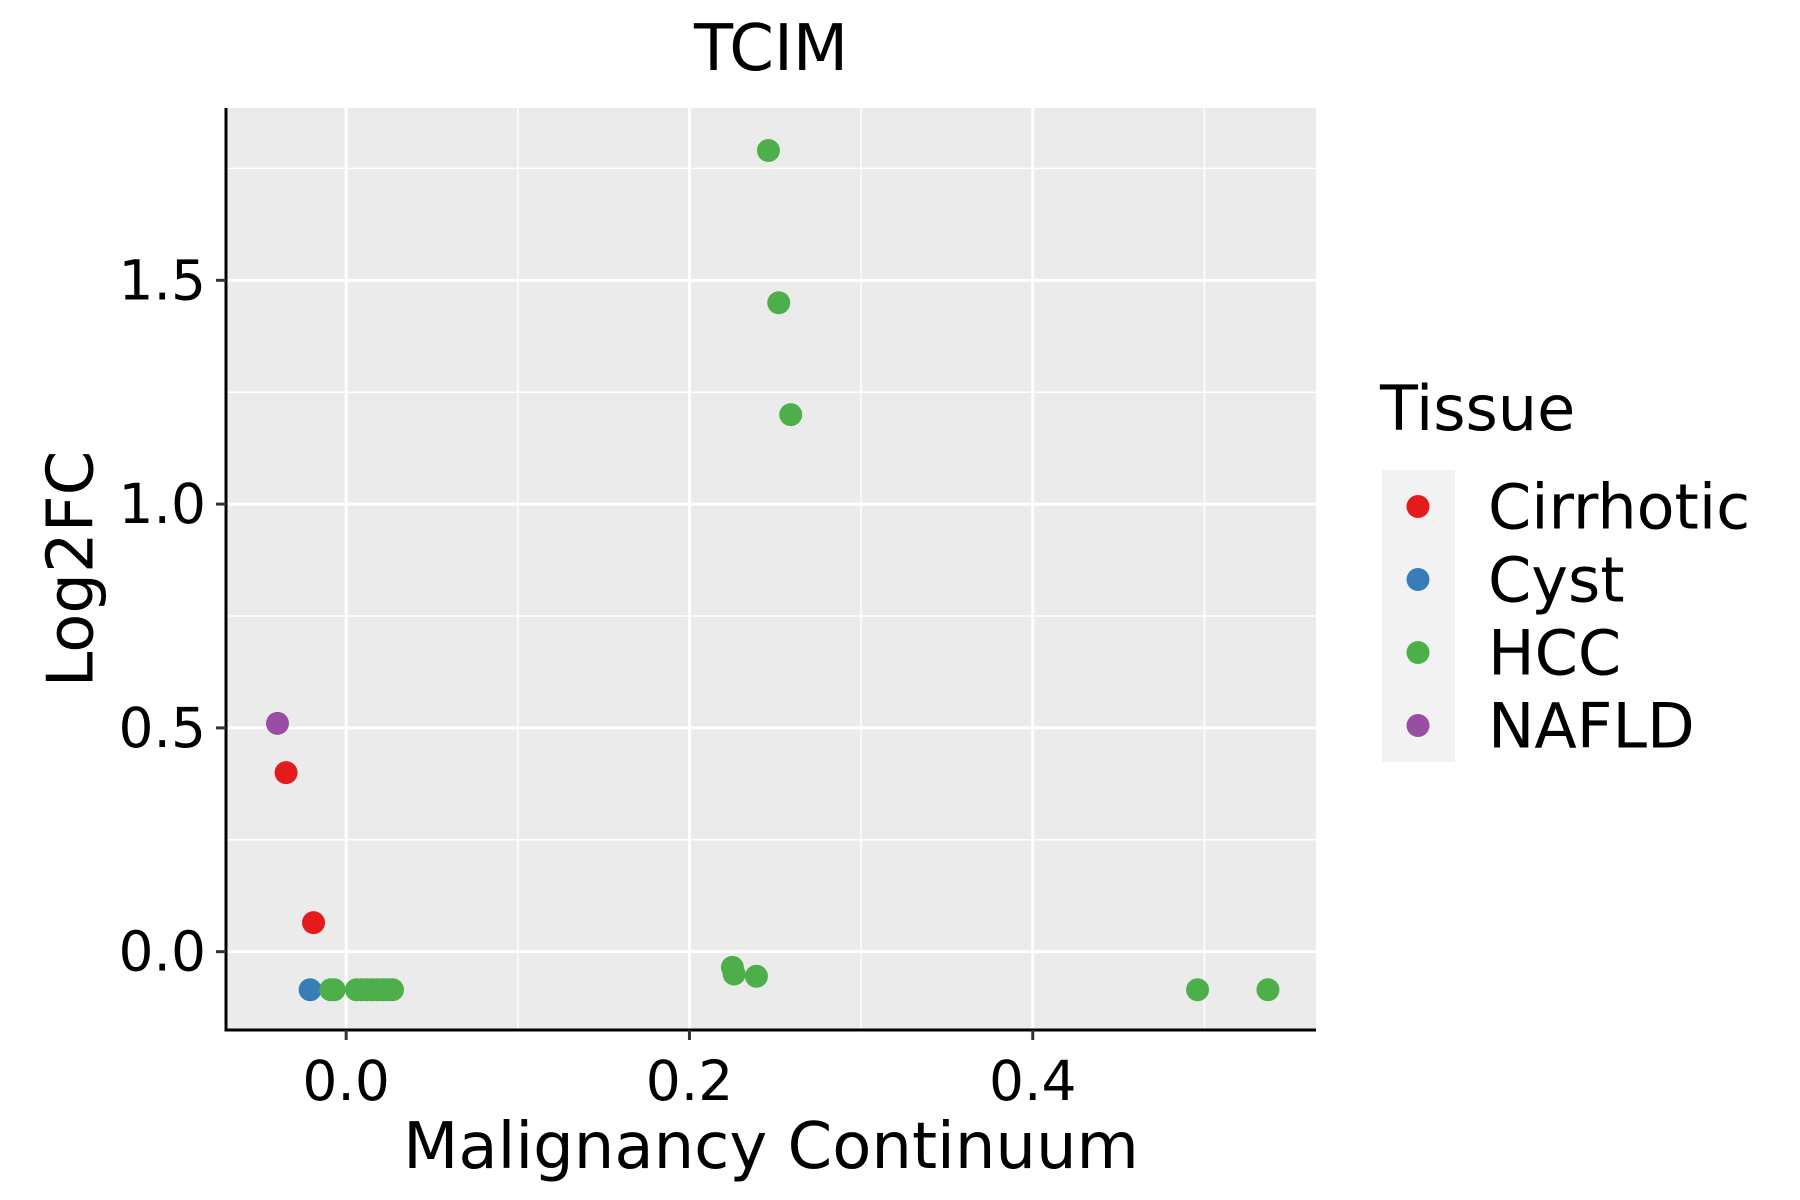  I want to click on legend-label-cyst: Cyst, so click(1556, 580).